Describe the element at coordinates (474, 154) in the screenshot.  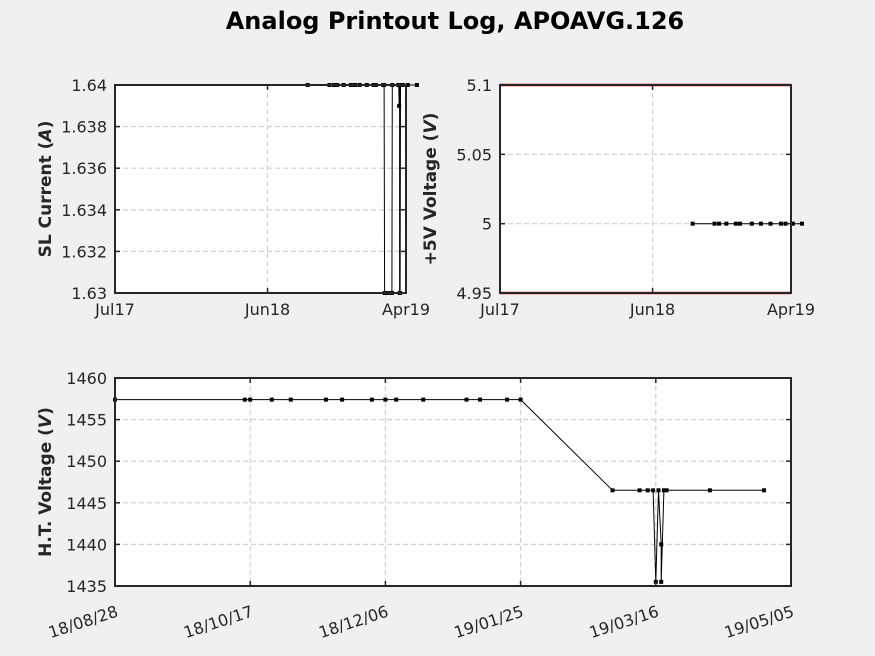
I see `y-tick-label: 5.05` at that location.